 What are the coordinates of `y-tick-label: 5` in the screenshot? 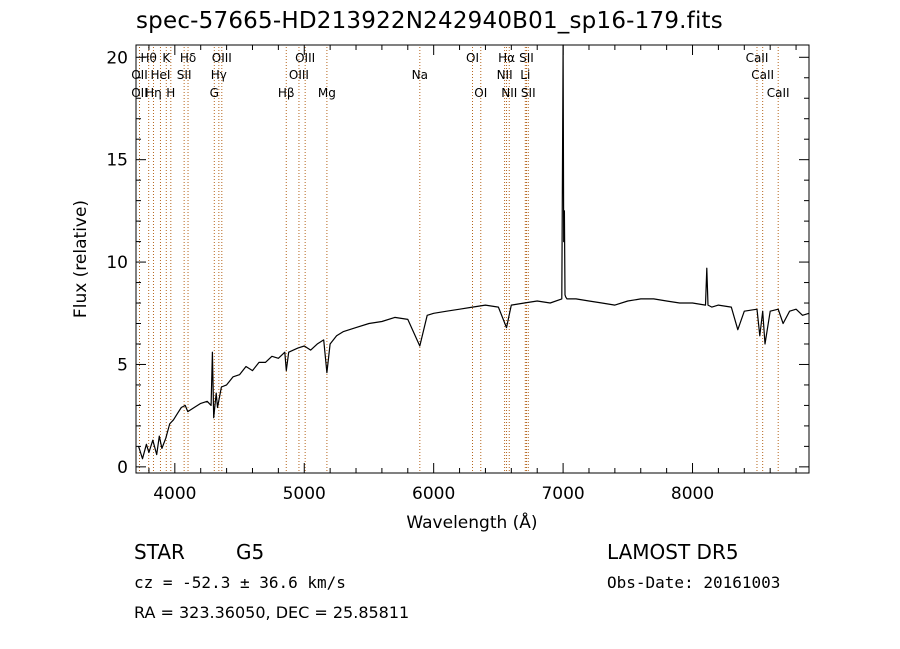 It's located at (122, 365).